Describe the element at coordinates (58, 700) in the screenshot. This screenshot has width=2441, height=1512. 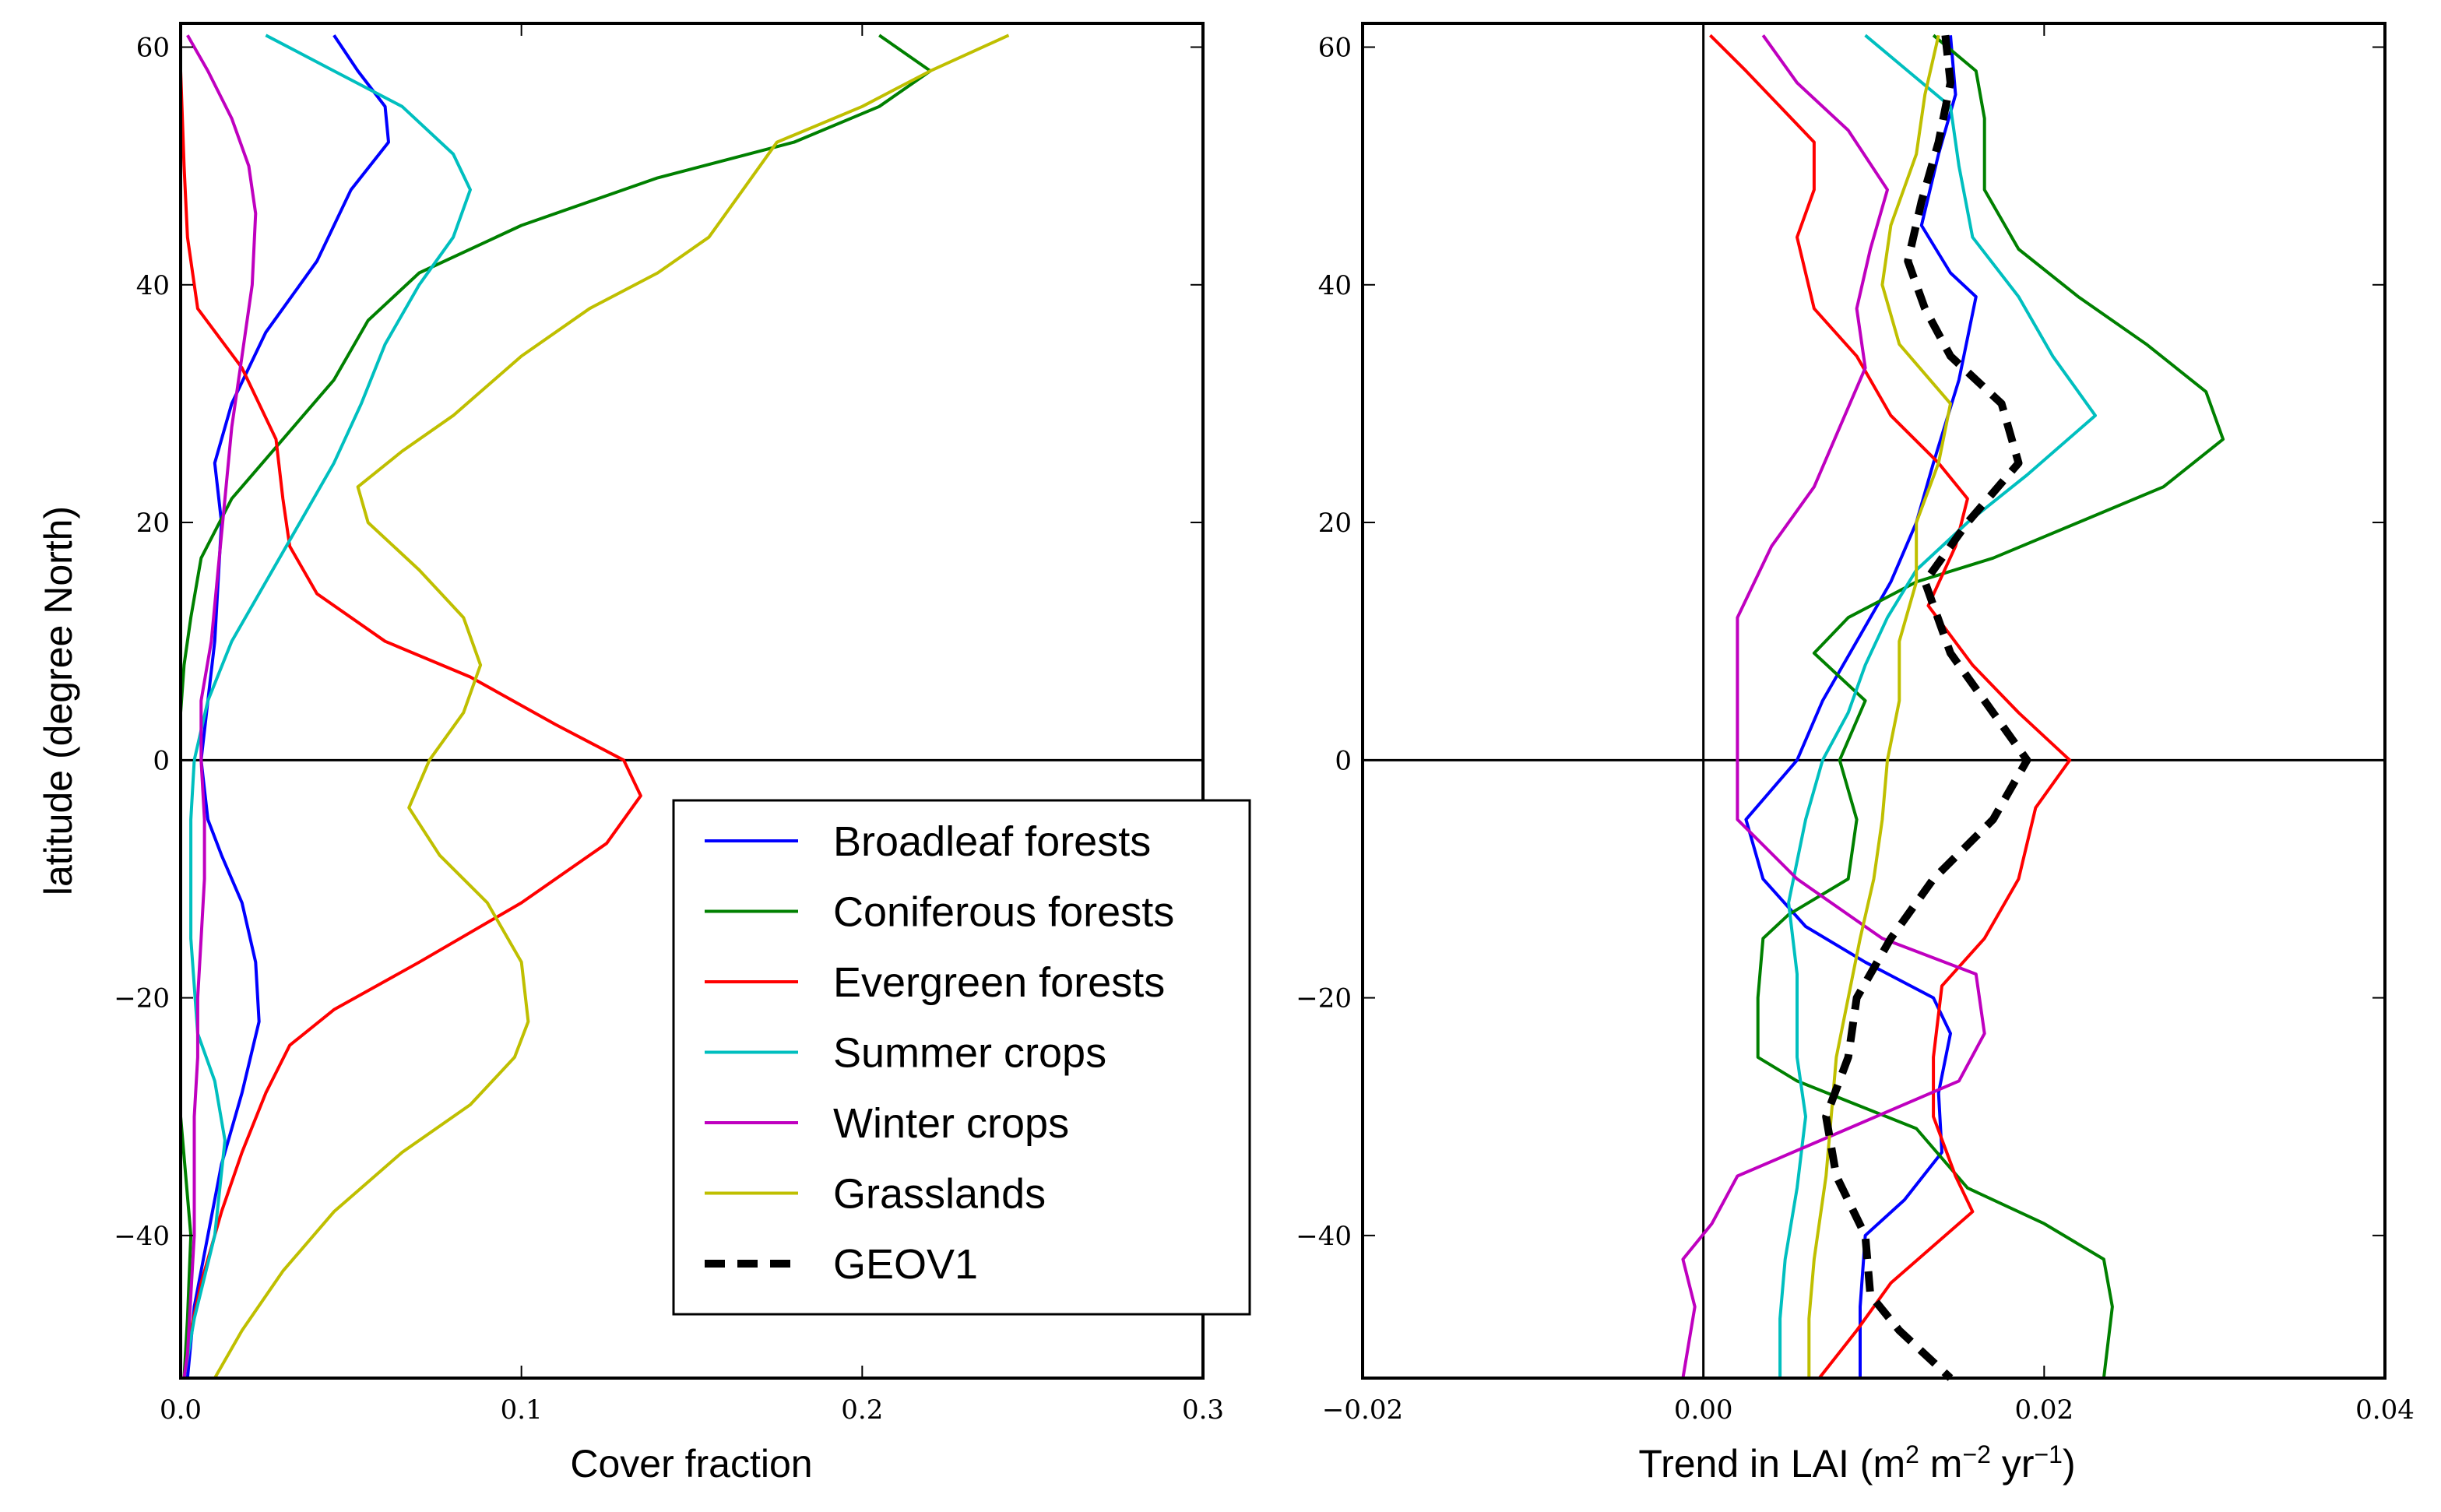
I see `left-y-axis-label: latitude (degree North)` at that location.